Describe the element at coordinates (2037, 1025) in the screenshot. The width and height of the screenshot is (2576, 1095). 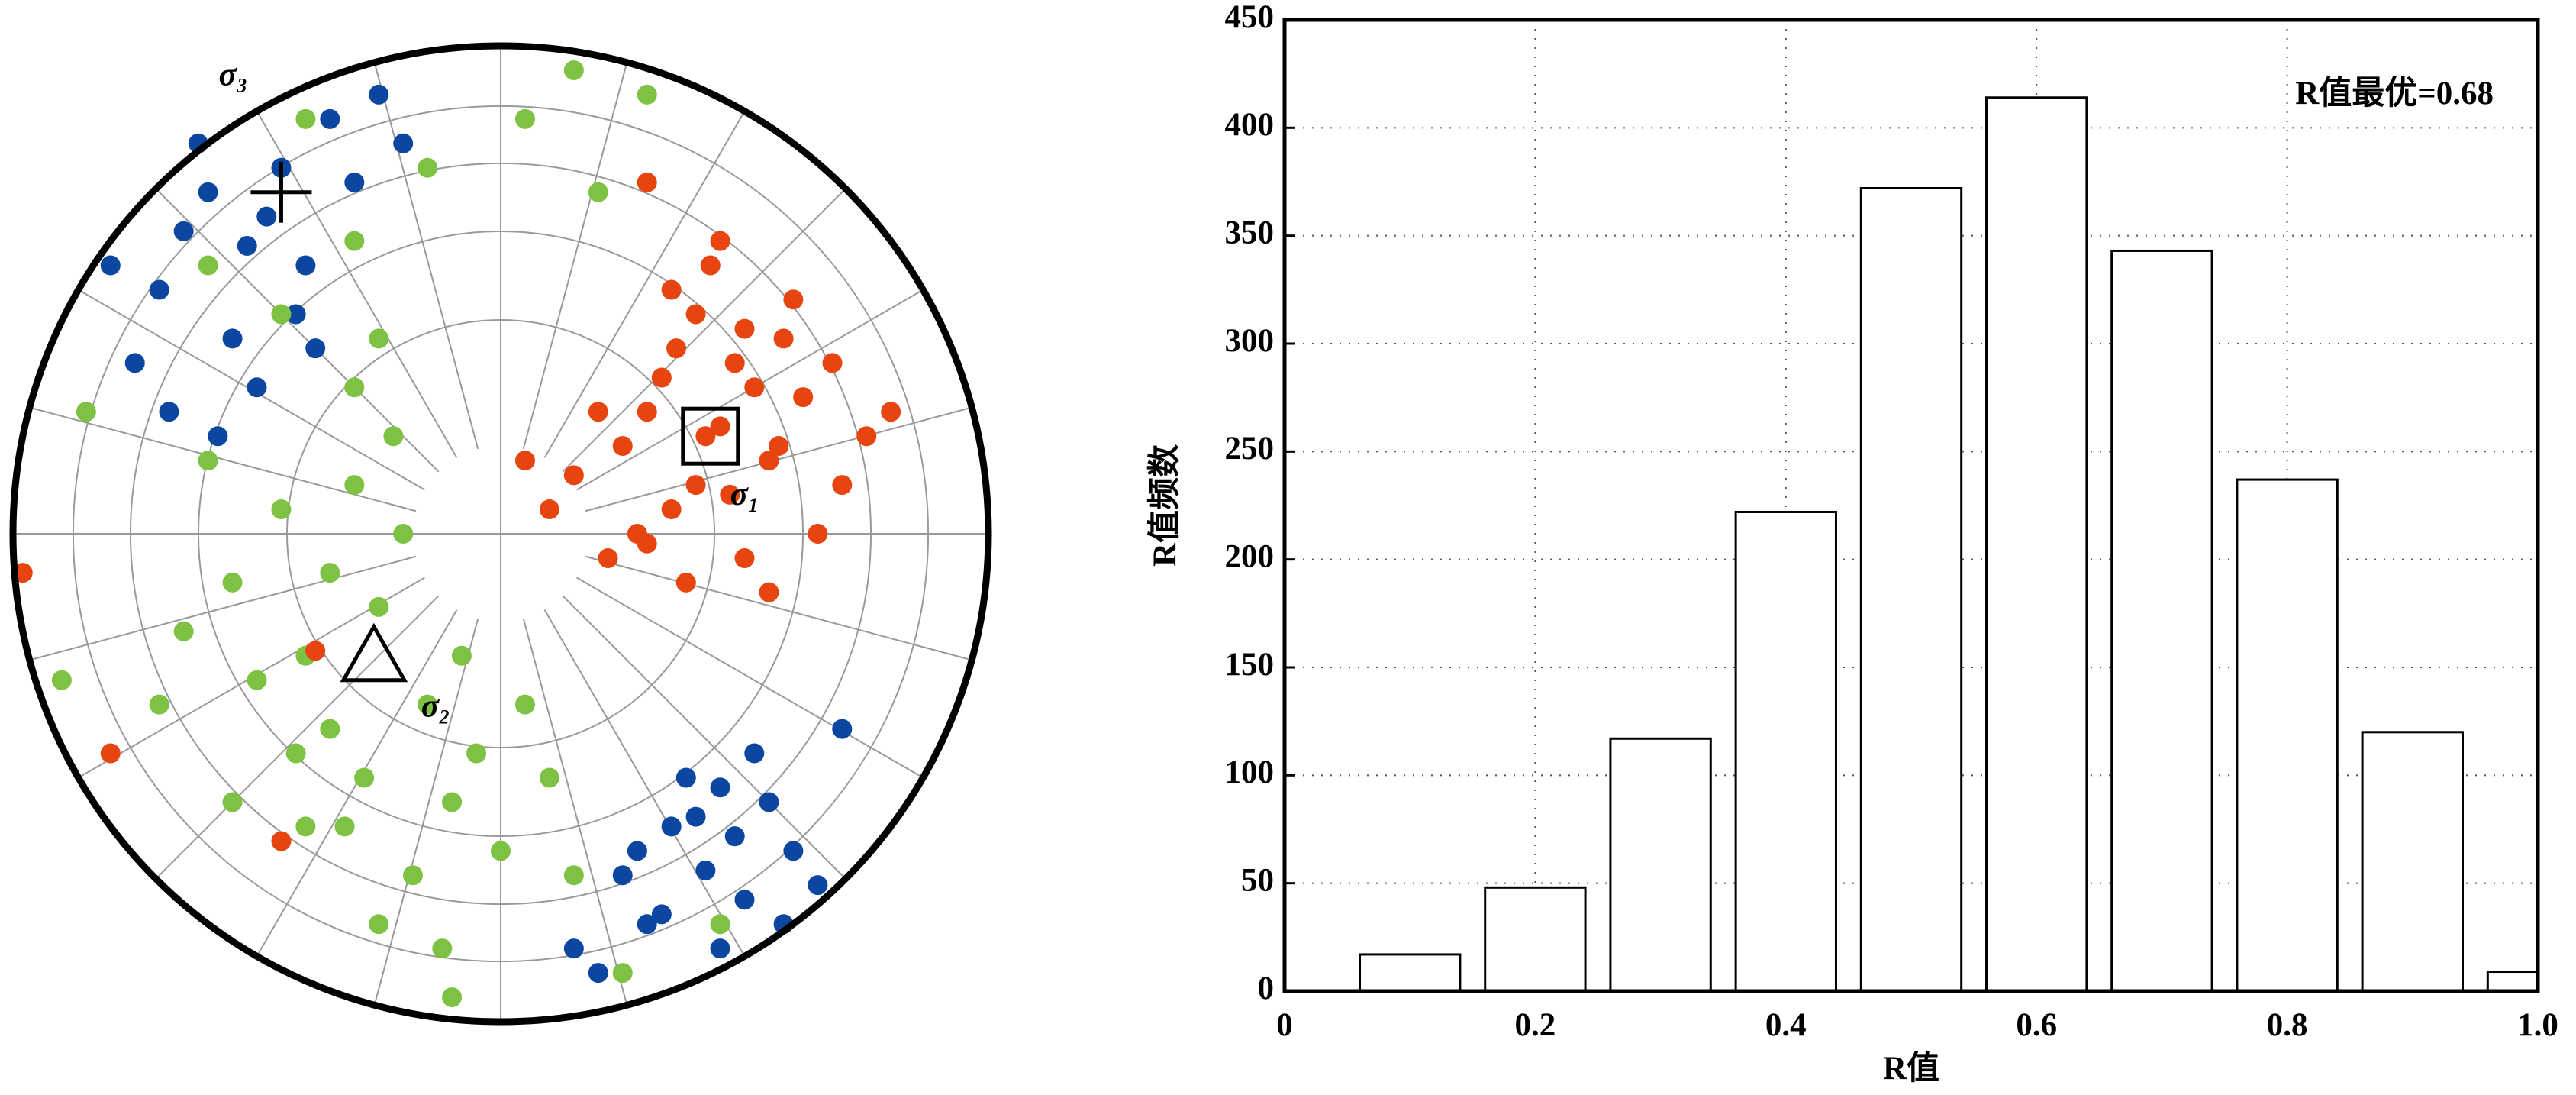
I see `x-tick-label: 0.6` at that location.